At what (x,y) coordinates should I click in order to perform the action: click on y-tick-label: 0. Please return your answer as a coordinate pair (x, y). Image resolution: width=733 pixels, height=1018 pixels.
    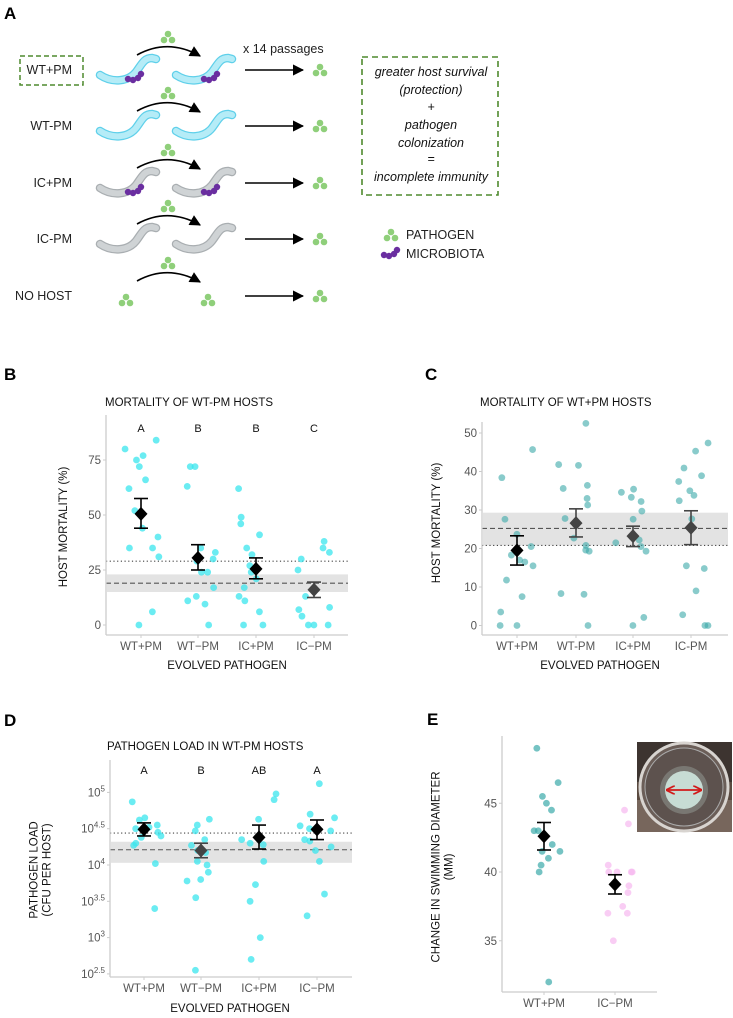
    Looking at the image, I should click on (474, 627).